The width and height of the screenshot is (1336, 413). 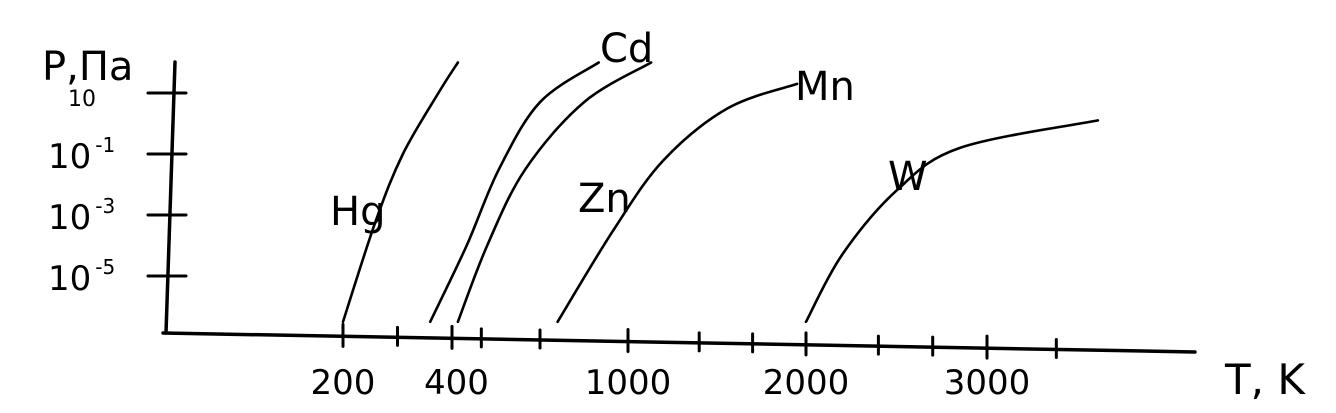 What do you see at coordinates (81, 277) in the screenshot?
I see `y-tick-label: 10 -5` at bounding box center [81, 277].